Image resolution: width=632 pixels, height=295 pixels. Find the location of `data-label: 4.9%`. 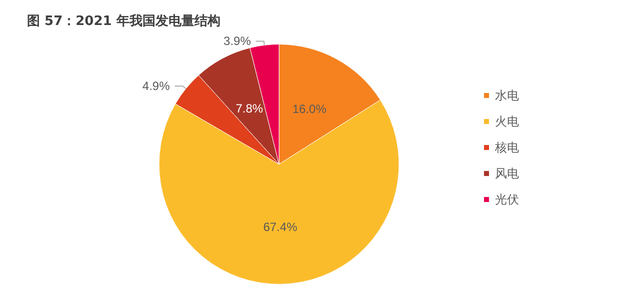

data-label: 4.9% is located at coordinates (156, 86).